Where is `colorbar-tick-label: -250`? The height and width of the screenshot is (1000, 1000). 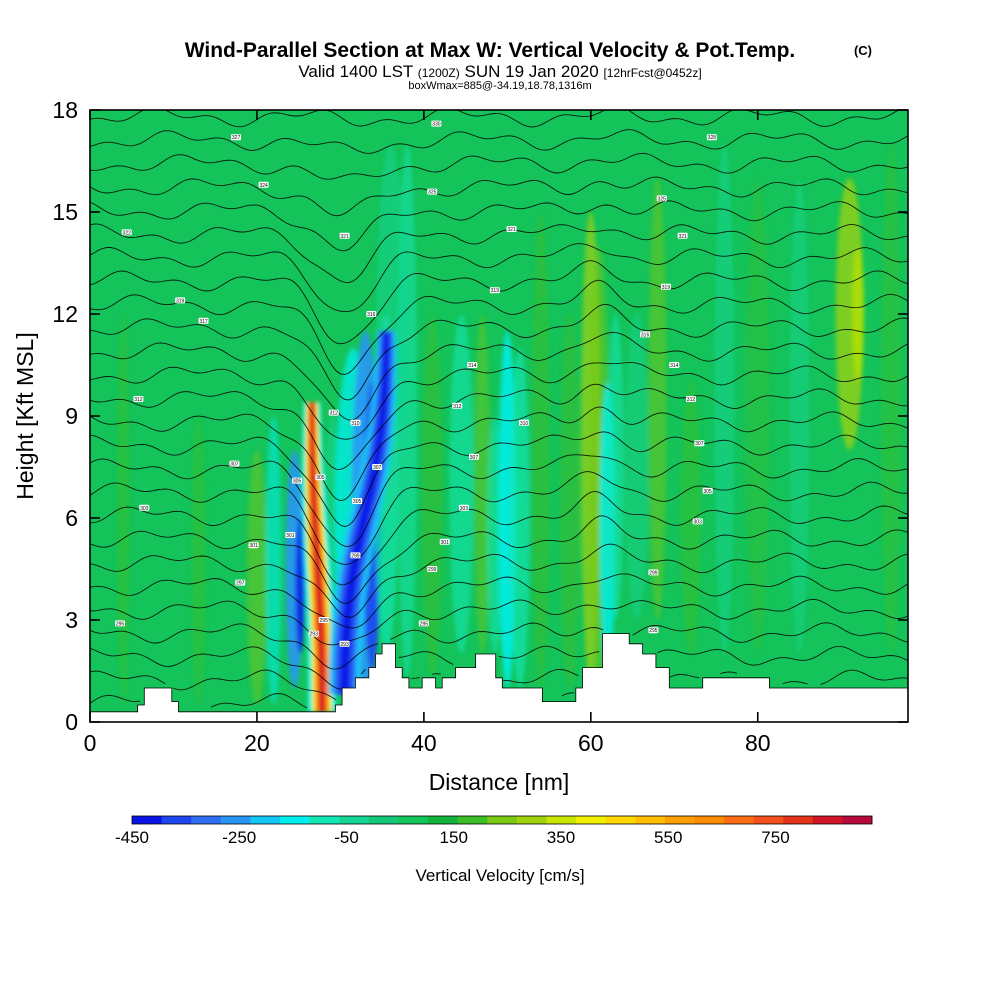 colorbar-tick-label: -250 is located at coordinates (239, 837).